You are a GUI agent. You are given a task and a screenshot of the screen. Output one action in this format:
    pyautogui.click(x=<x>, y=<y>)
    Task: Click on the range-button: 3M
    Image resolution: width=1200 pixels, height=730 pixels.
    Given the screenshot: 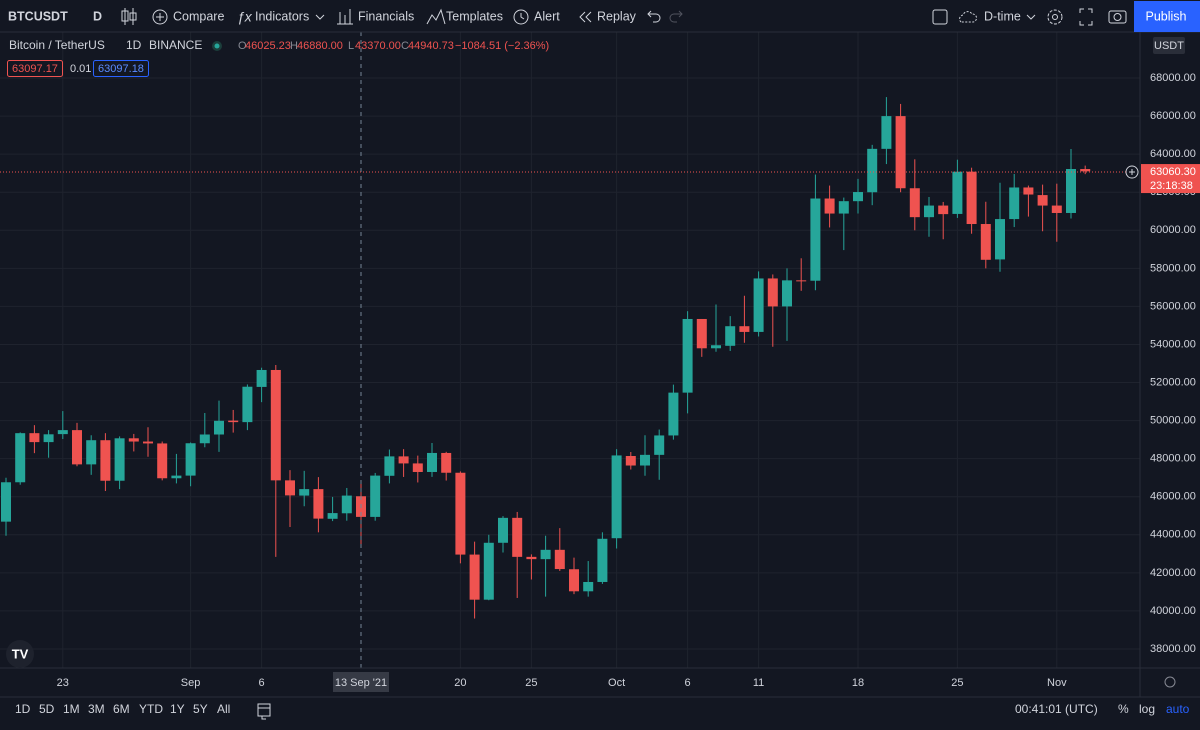 What is the action you would take?
    pyautogui.click(x=96, y=709)
    